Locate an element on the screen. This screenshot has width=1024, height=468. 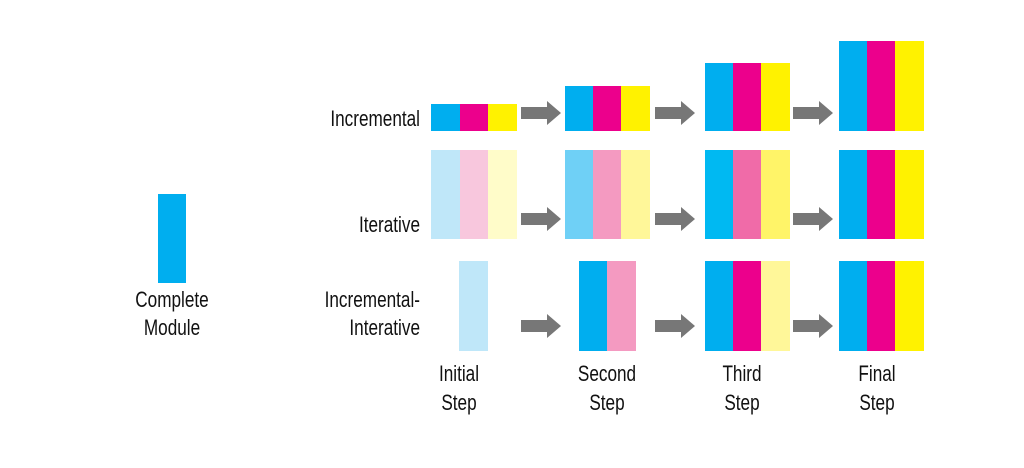
iterative-second-block is located at coordinates (607, 194).